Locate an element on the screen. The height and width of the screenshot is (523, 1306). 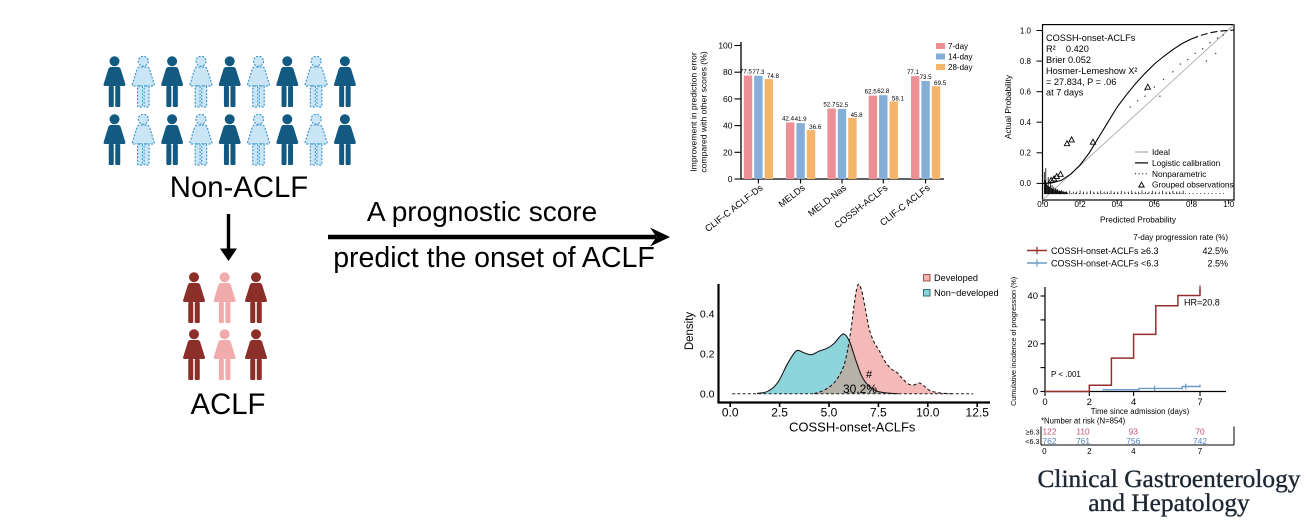
svg-text: 14-day is located at coordinates (960, 56).